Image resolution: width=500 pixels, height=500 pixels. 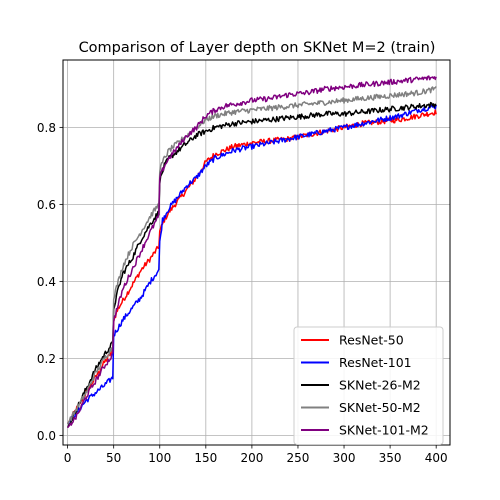 What do you see at coordinates (205, 458) in the screenshot?
I see `x-tick-label: 150` at bounding box center [205, 458].